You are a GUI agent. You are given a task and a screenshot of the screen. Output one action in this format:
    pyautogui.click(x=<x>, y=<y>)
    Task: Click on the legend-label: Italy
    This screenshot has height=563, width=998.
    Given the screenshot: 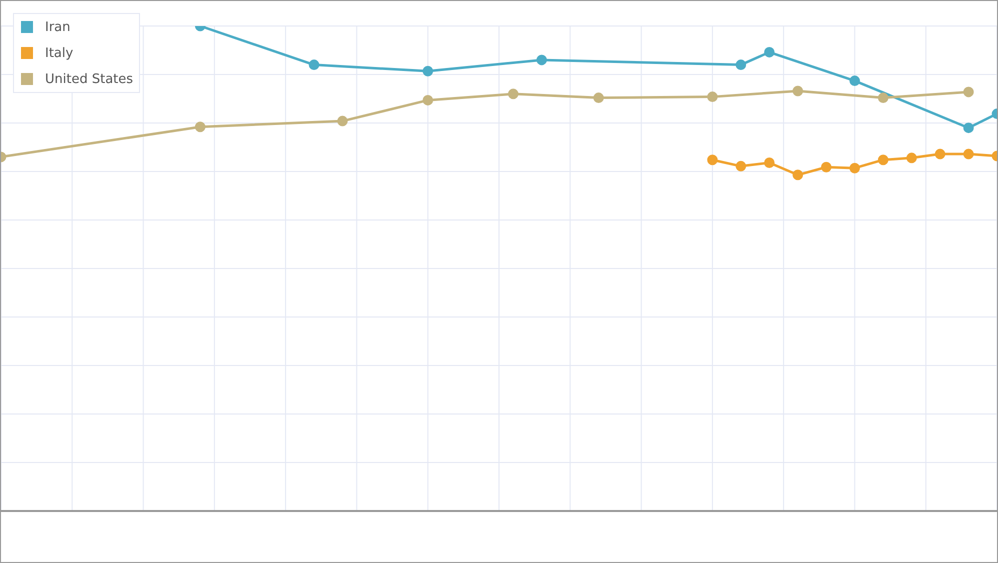 What is the action you would take?
    pyautogui.click(x=59, y=53)
    